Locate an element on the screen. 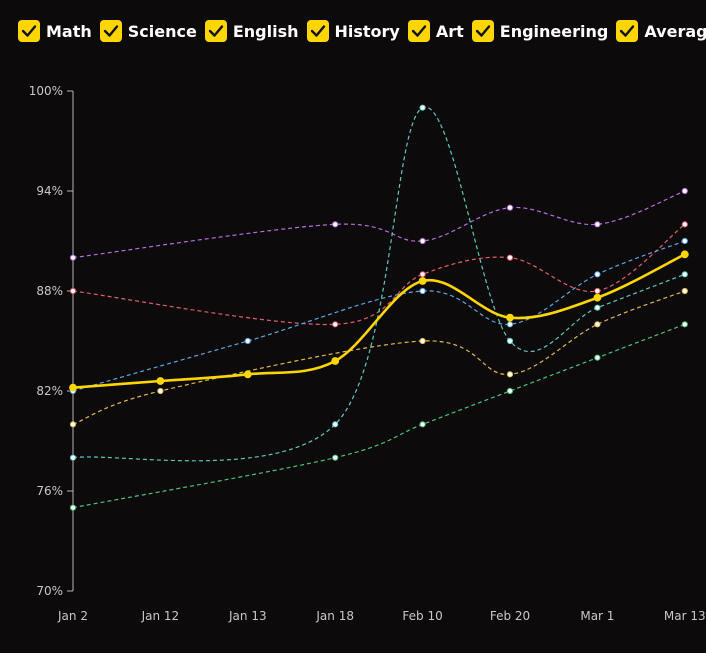 The image size is (706, 653). legend-label-science: Science is located at coordinates (162, 31).